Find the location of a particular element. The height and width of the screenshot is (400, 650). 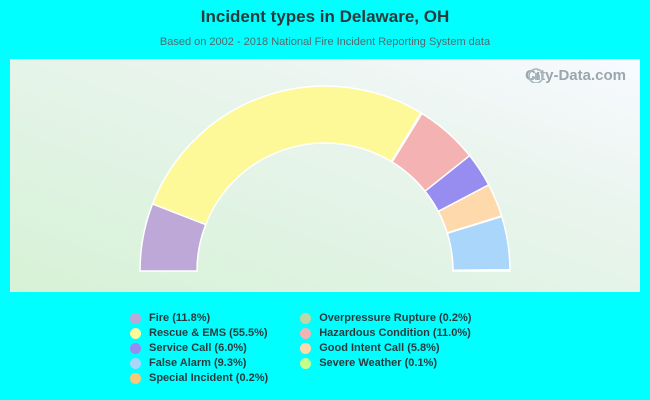

legend-label: Fire (11.8%) is located at coordinates (180, 318).